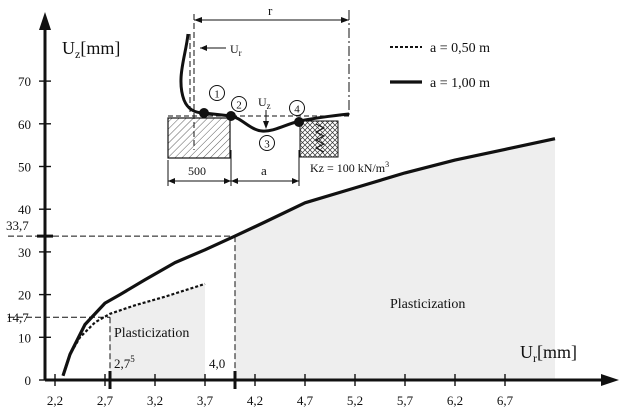  Describe the element at coordinates (205, 400) in the screenshot. I see `x-tick-label-3: 3,7` at that location.